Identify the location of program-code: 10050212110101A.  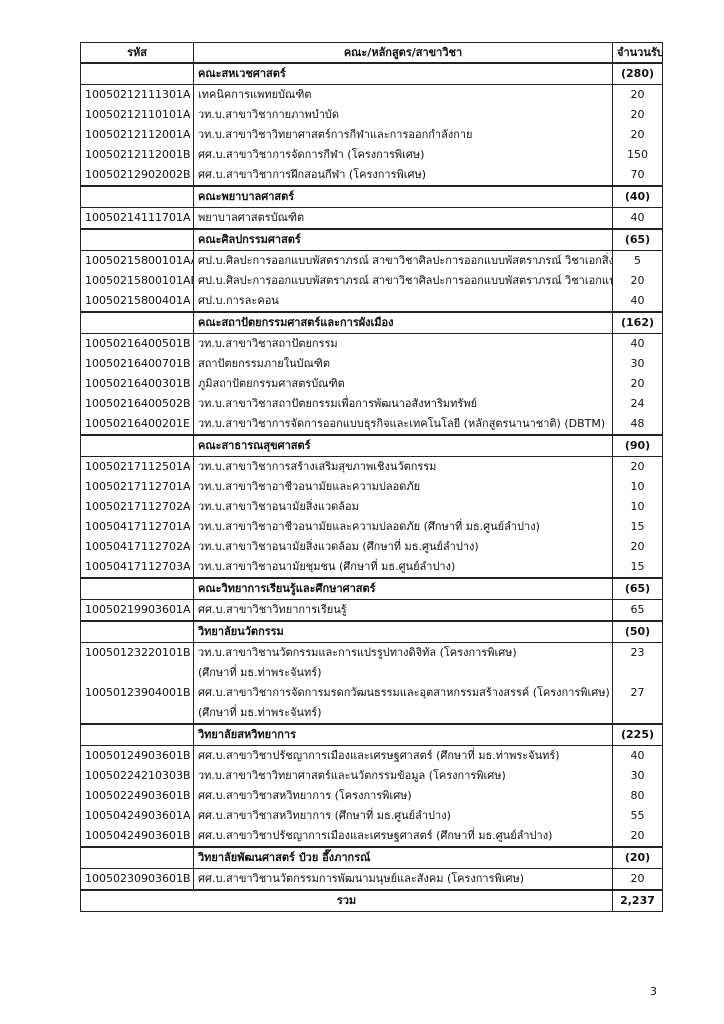
(137, 115).